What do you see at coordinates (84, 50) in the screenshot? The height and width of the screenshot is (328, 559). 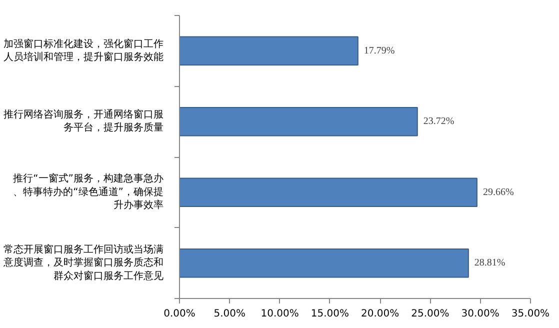 I see `y-tick-label: 加强窗口标准化建设，强化窗口工作人员培训和管理，提升窗口服务效能` at bounding box center [84, 50].